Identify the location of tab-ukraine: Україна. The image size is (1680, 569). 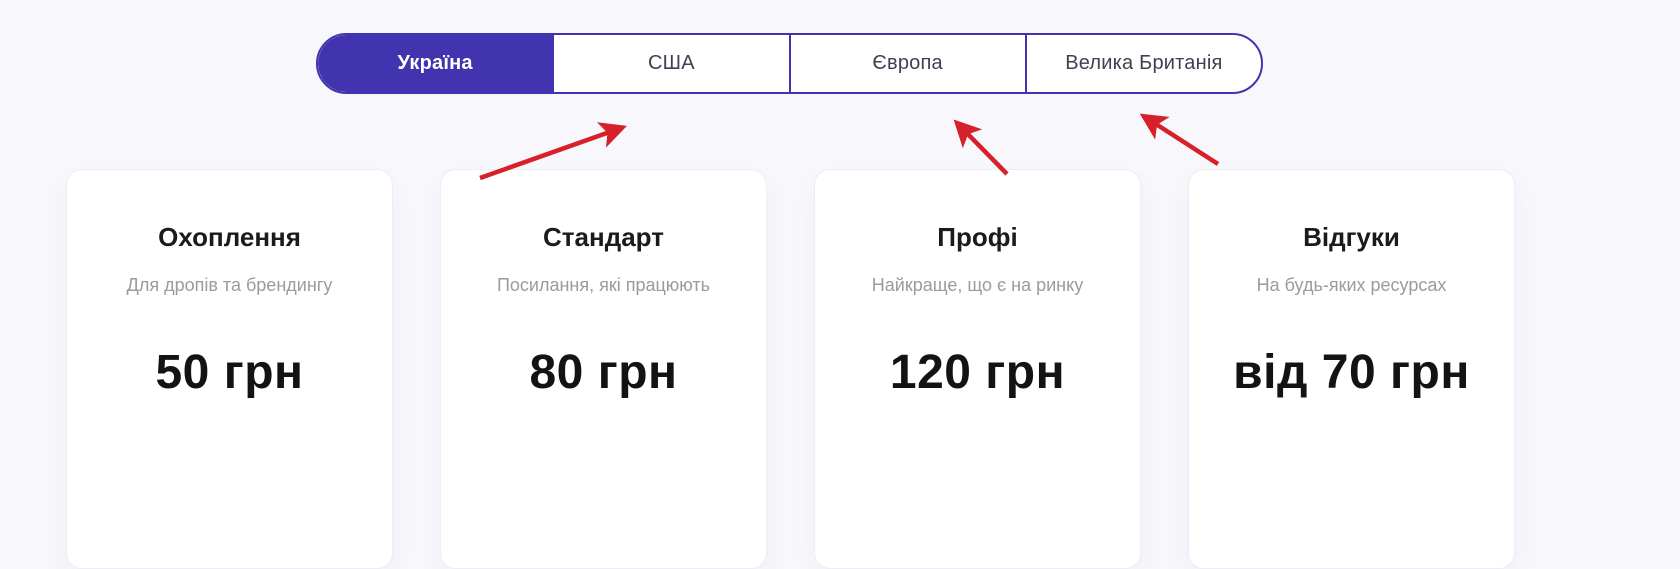
(435, 63).